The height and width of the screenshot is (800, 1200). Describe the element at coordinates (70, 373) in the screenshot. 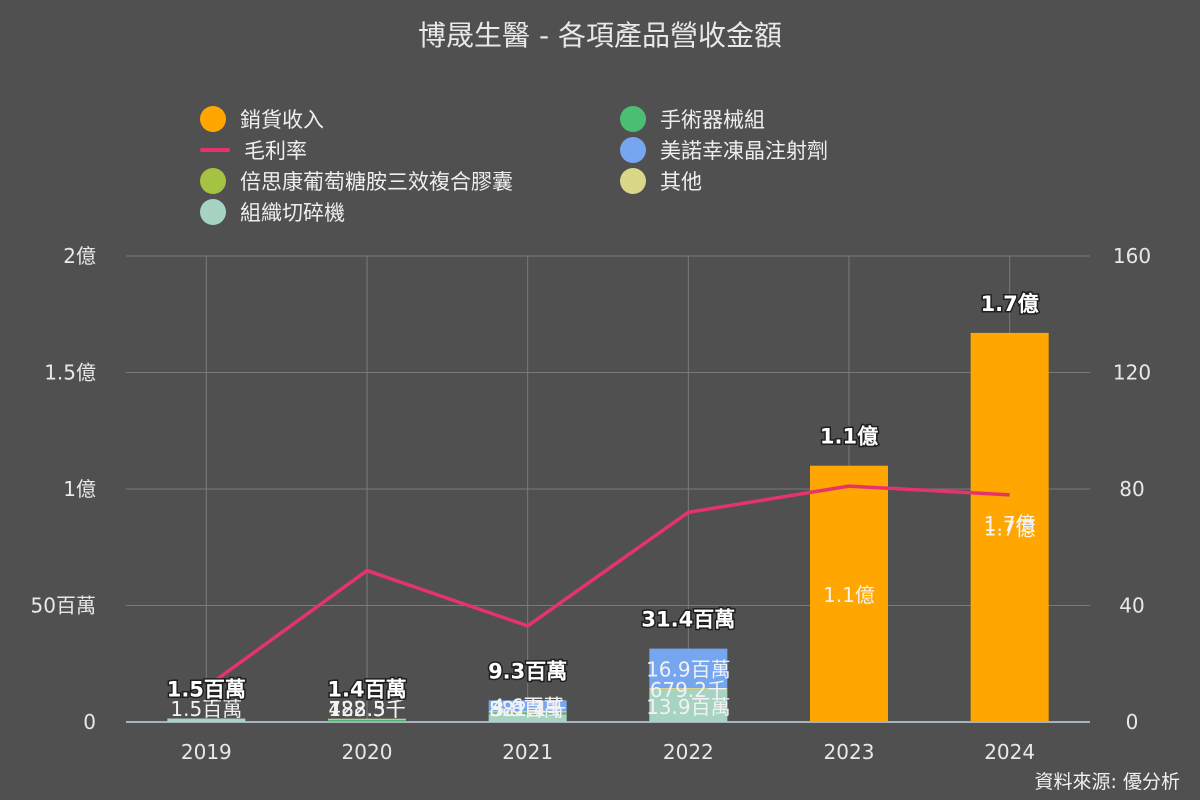

I see `y-left-tick-label: 1.5億` at that location.